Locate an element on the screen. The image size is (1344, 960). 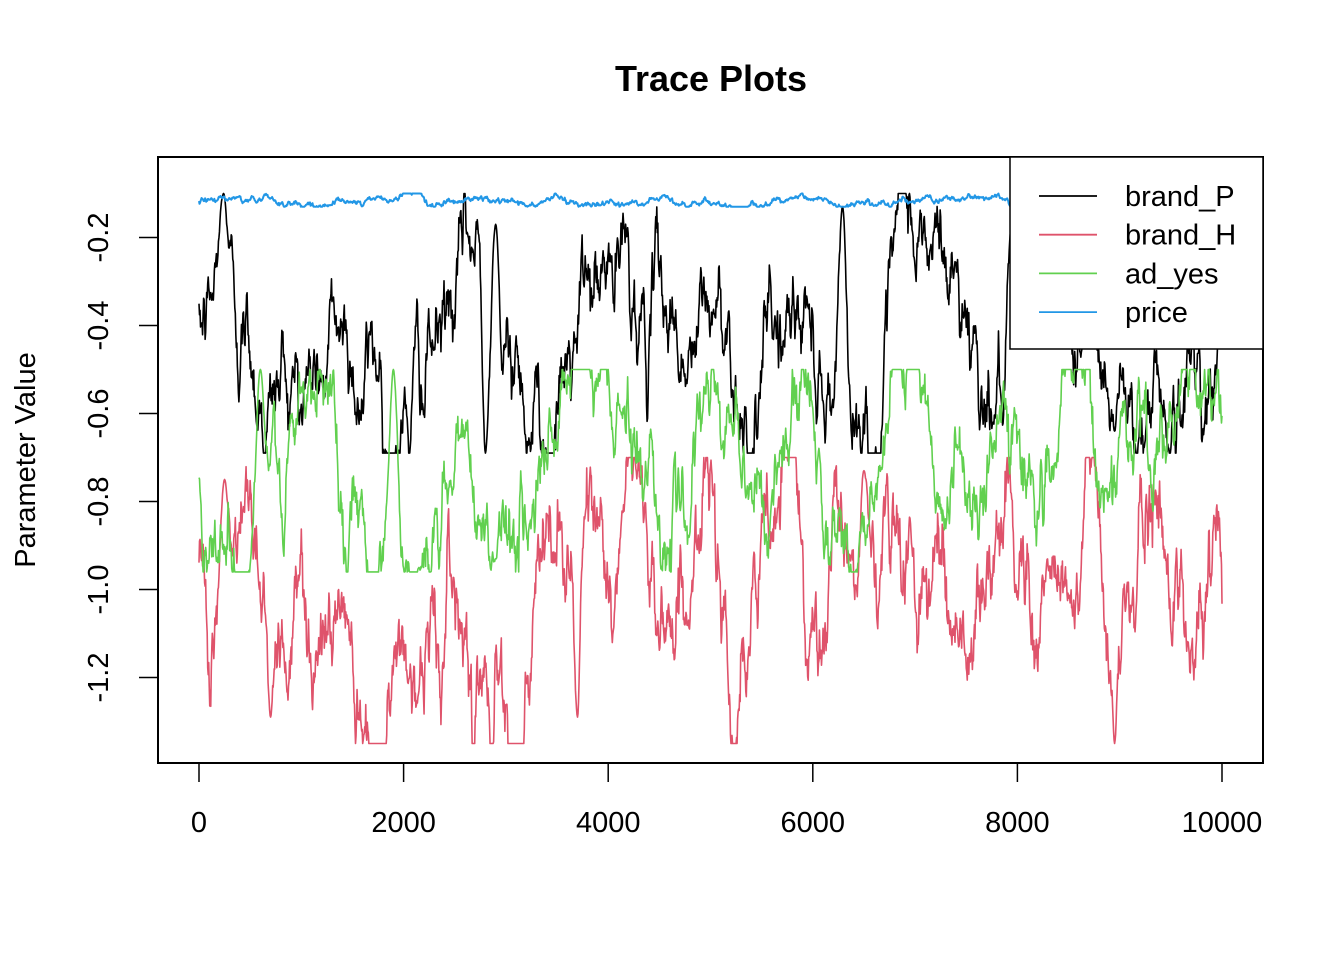
legend-label-brand_P: brand_P is located at coordinates (1180, 197).